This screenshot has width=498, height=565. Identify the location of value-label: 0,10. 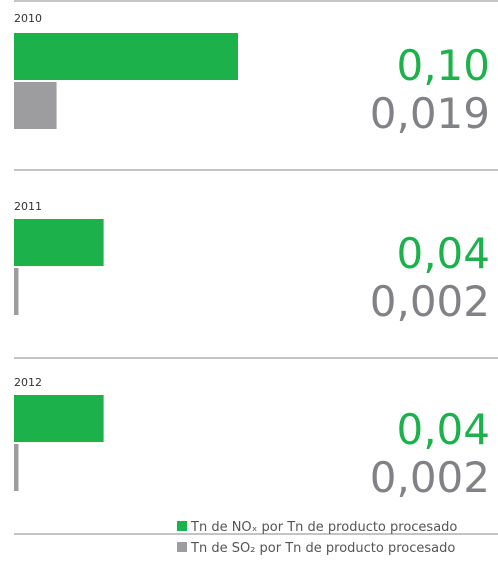
(443, 65).